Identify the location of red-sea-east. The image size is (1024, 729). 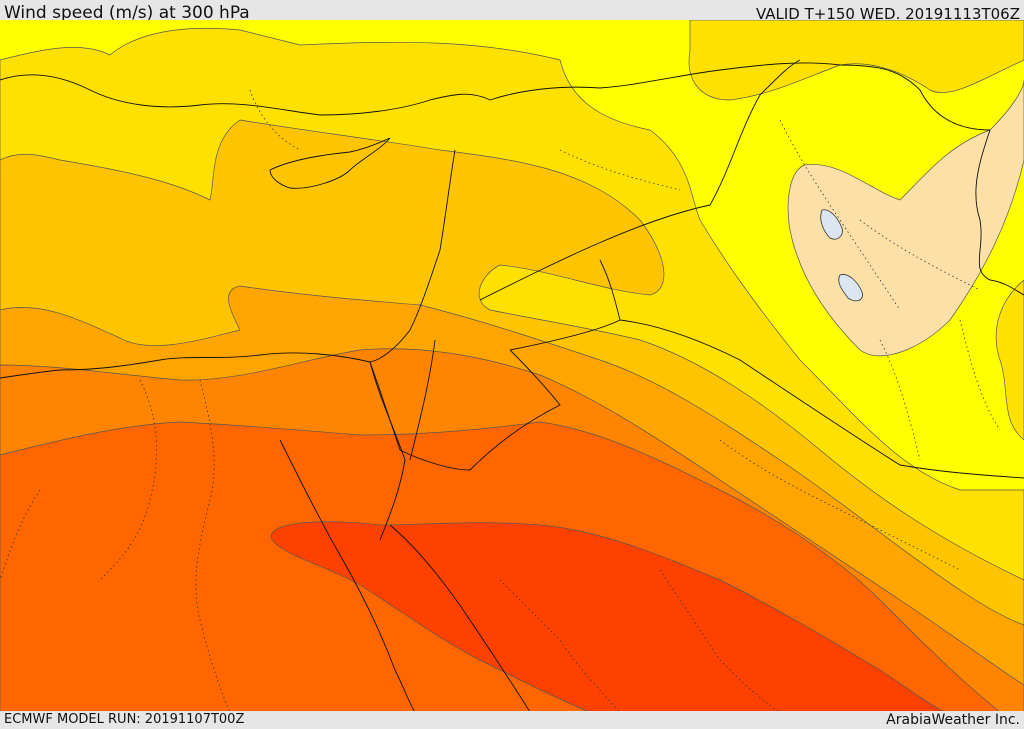
(460, 618).